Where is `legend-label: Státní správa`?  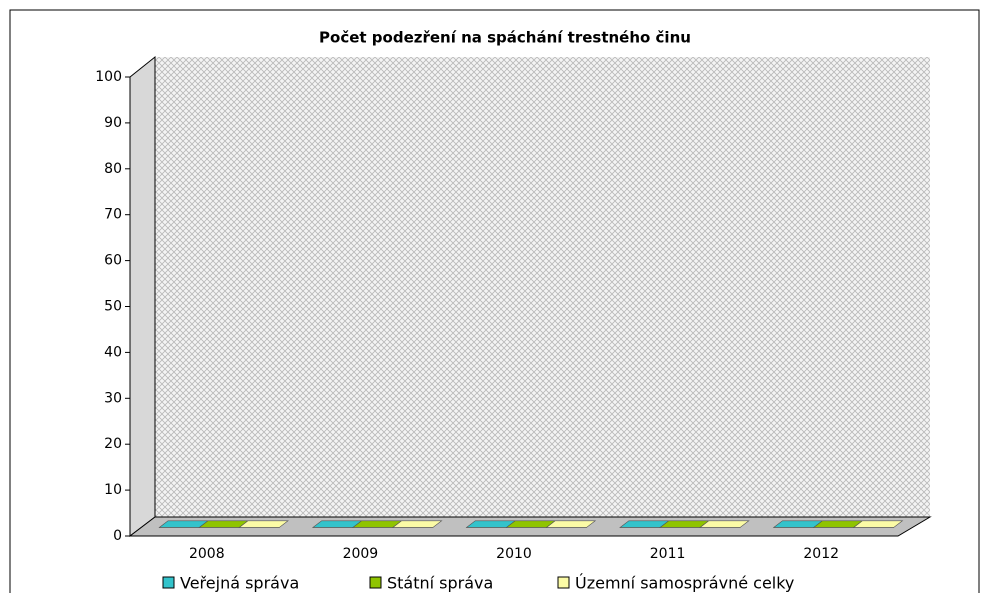 legend-label: Státní správa is located at coordinates (440, 583).